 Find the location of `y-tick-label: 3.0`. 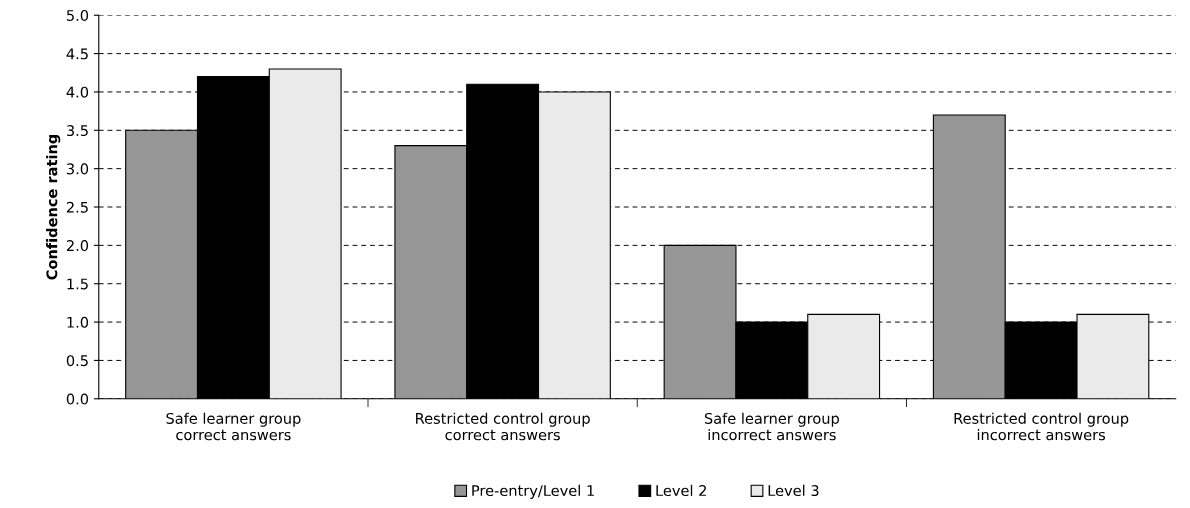

y-tick-label: 3.0 is located at coordinates (77, 169).